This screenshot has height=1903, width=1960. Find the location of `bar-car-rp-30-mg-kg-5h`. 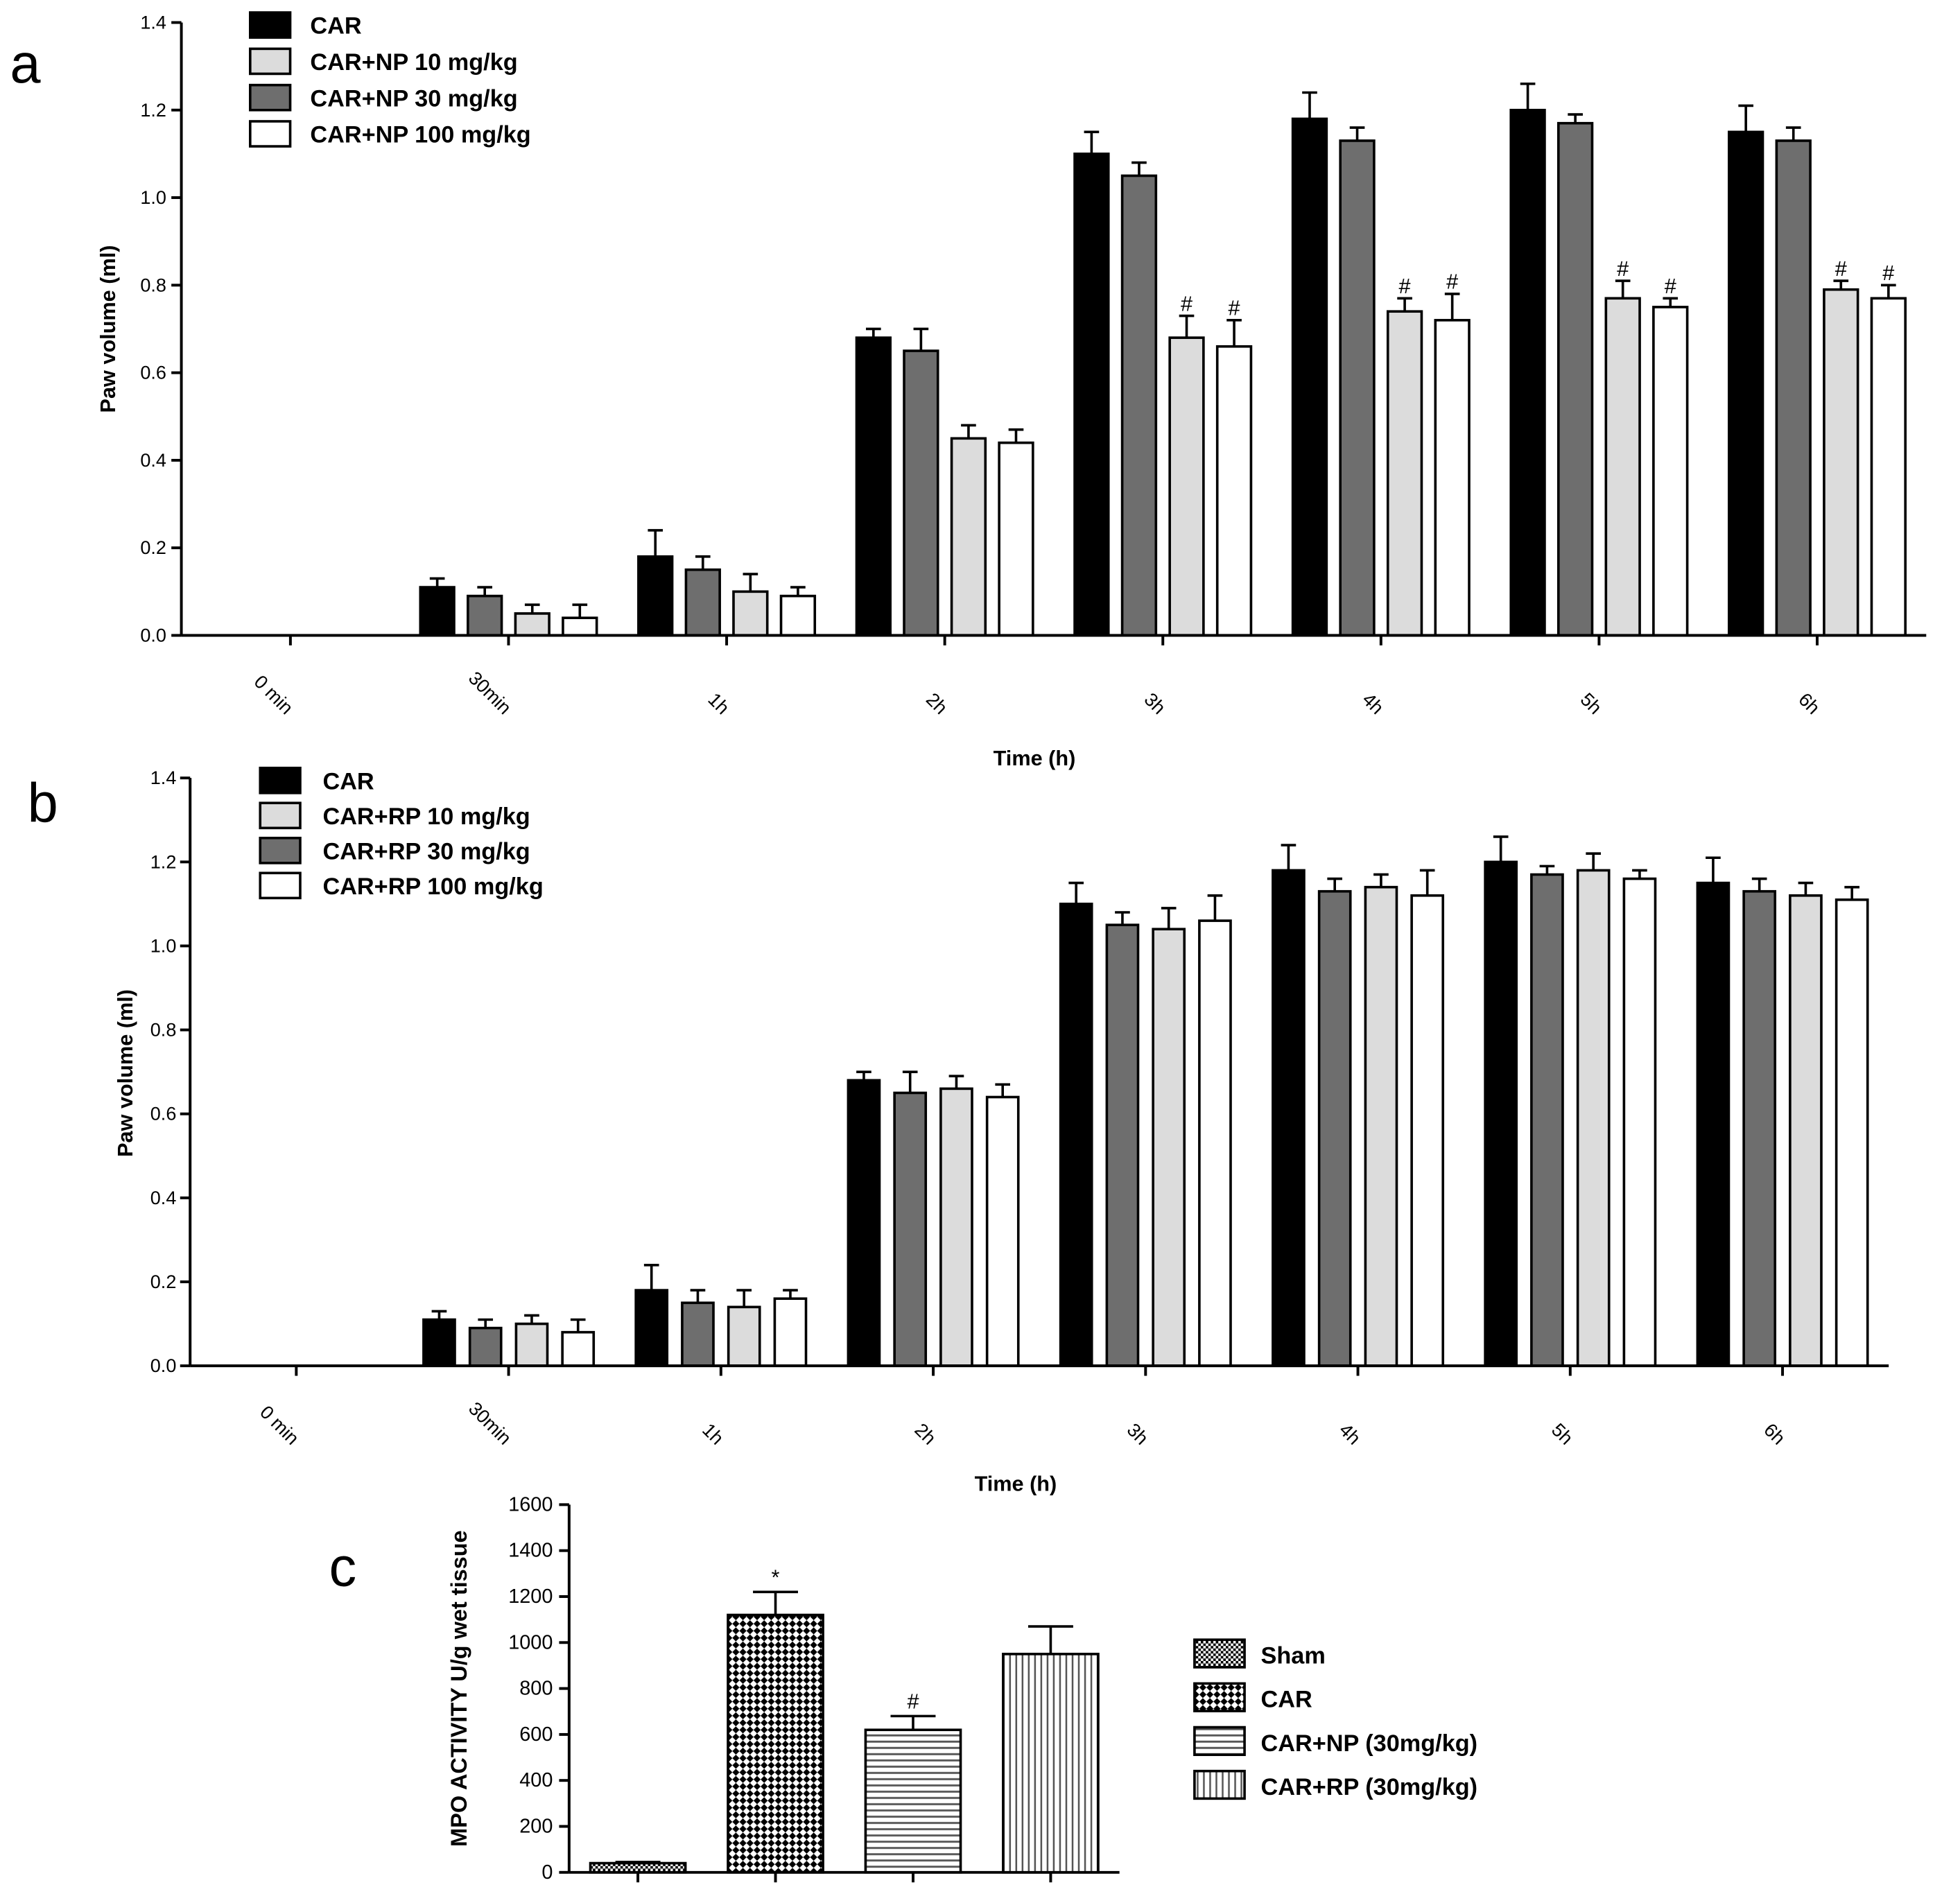

bar-car-rp-30-mg-kg-5h is located at coordinates (1547, 1120).